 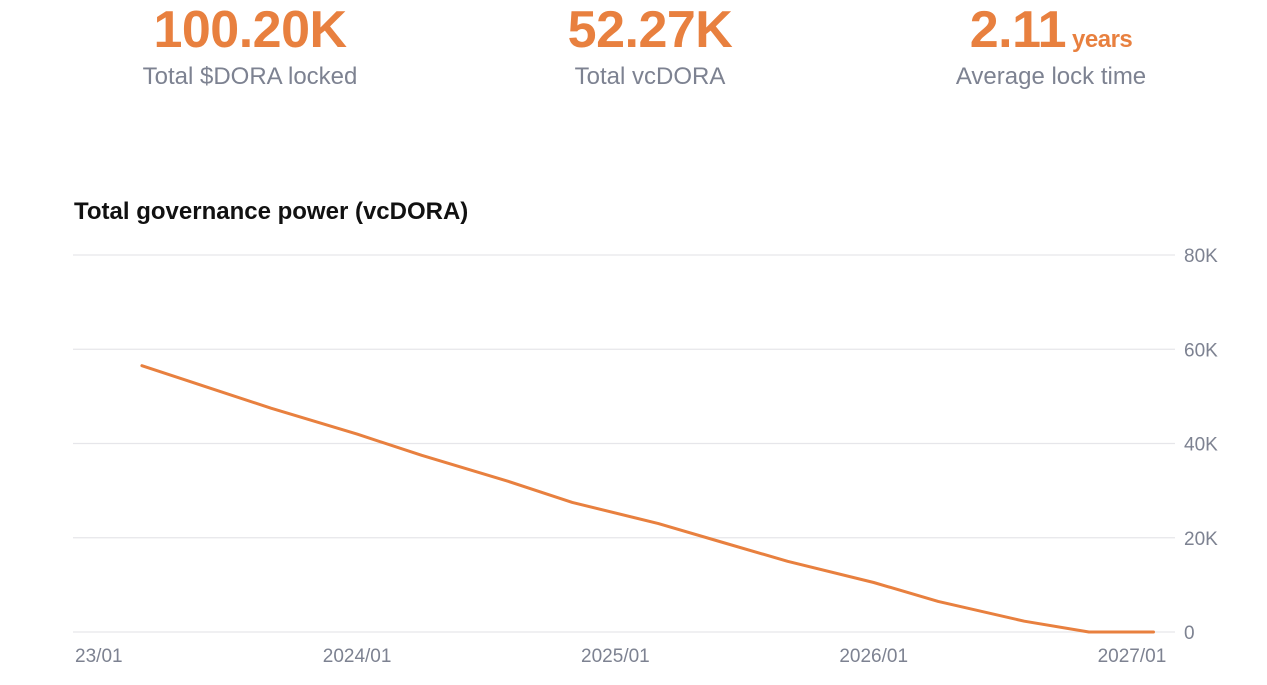 What do you see at coordinates (357, 656) in the screenshot?
I see `x-tick-label: 2024/01` at bounding box center [357, 656].